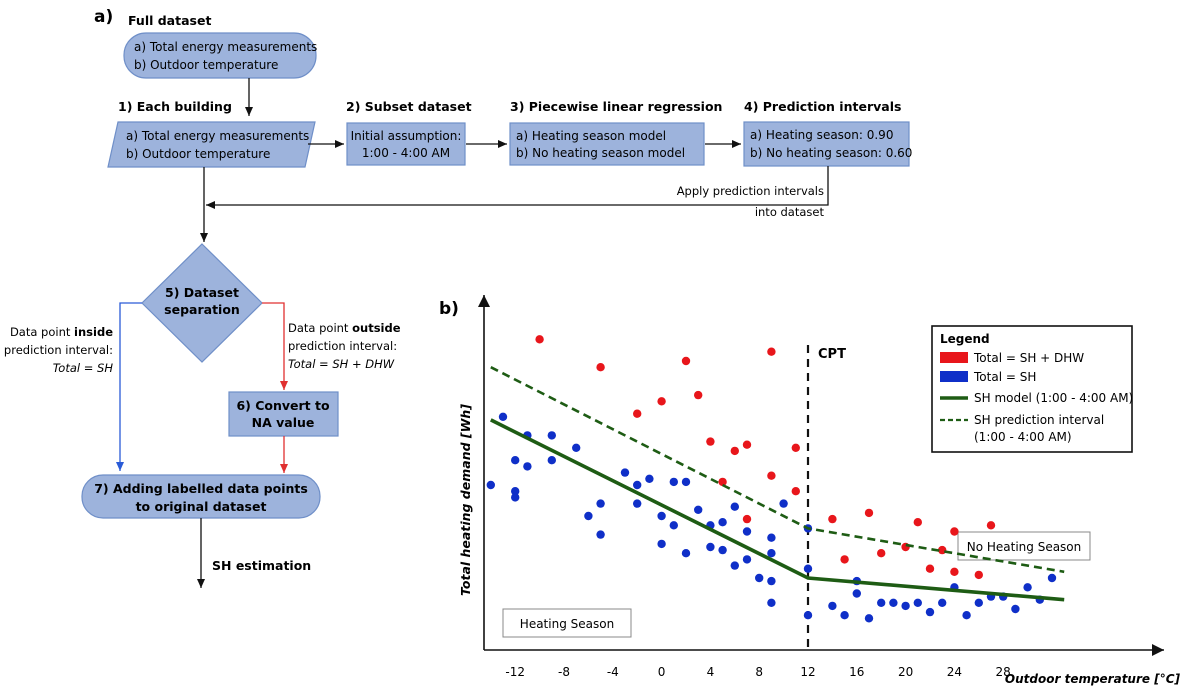 Image resolution: width=1189 pixels, height=691 pixels. What do you see at coordinates (406, 136) in the screenshot?
I see `step2-line-1: Initial assumption:` at bounding box center [406, 136].